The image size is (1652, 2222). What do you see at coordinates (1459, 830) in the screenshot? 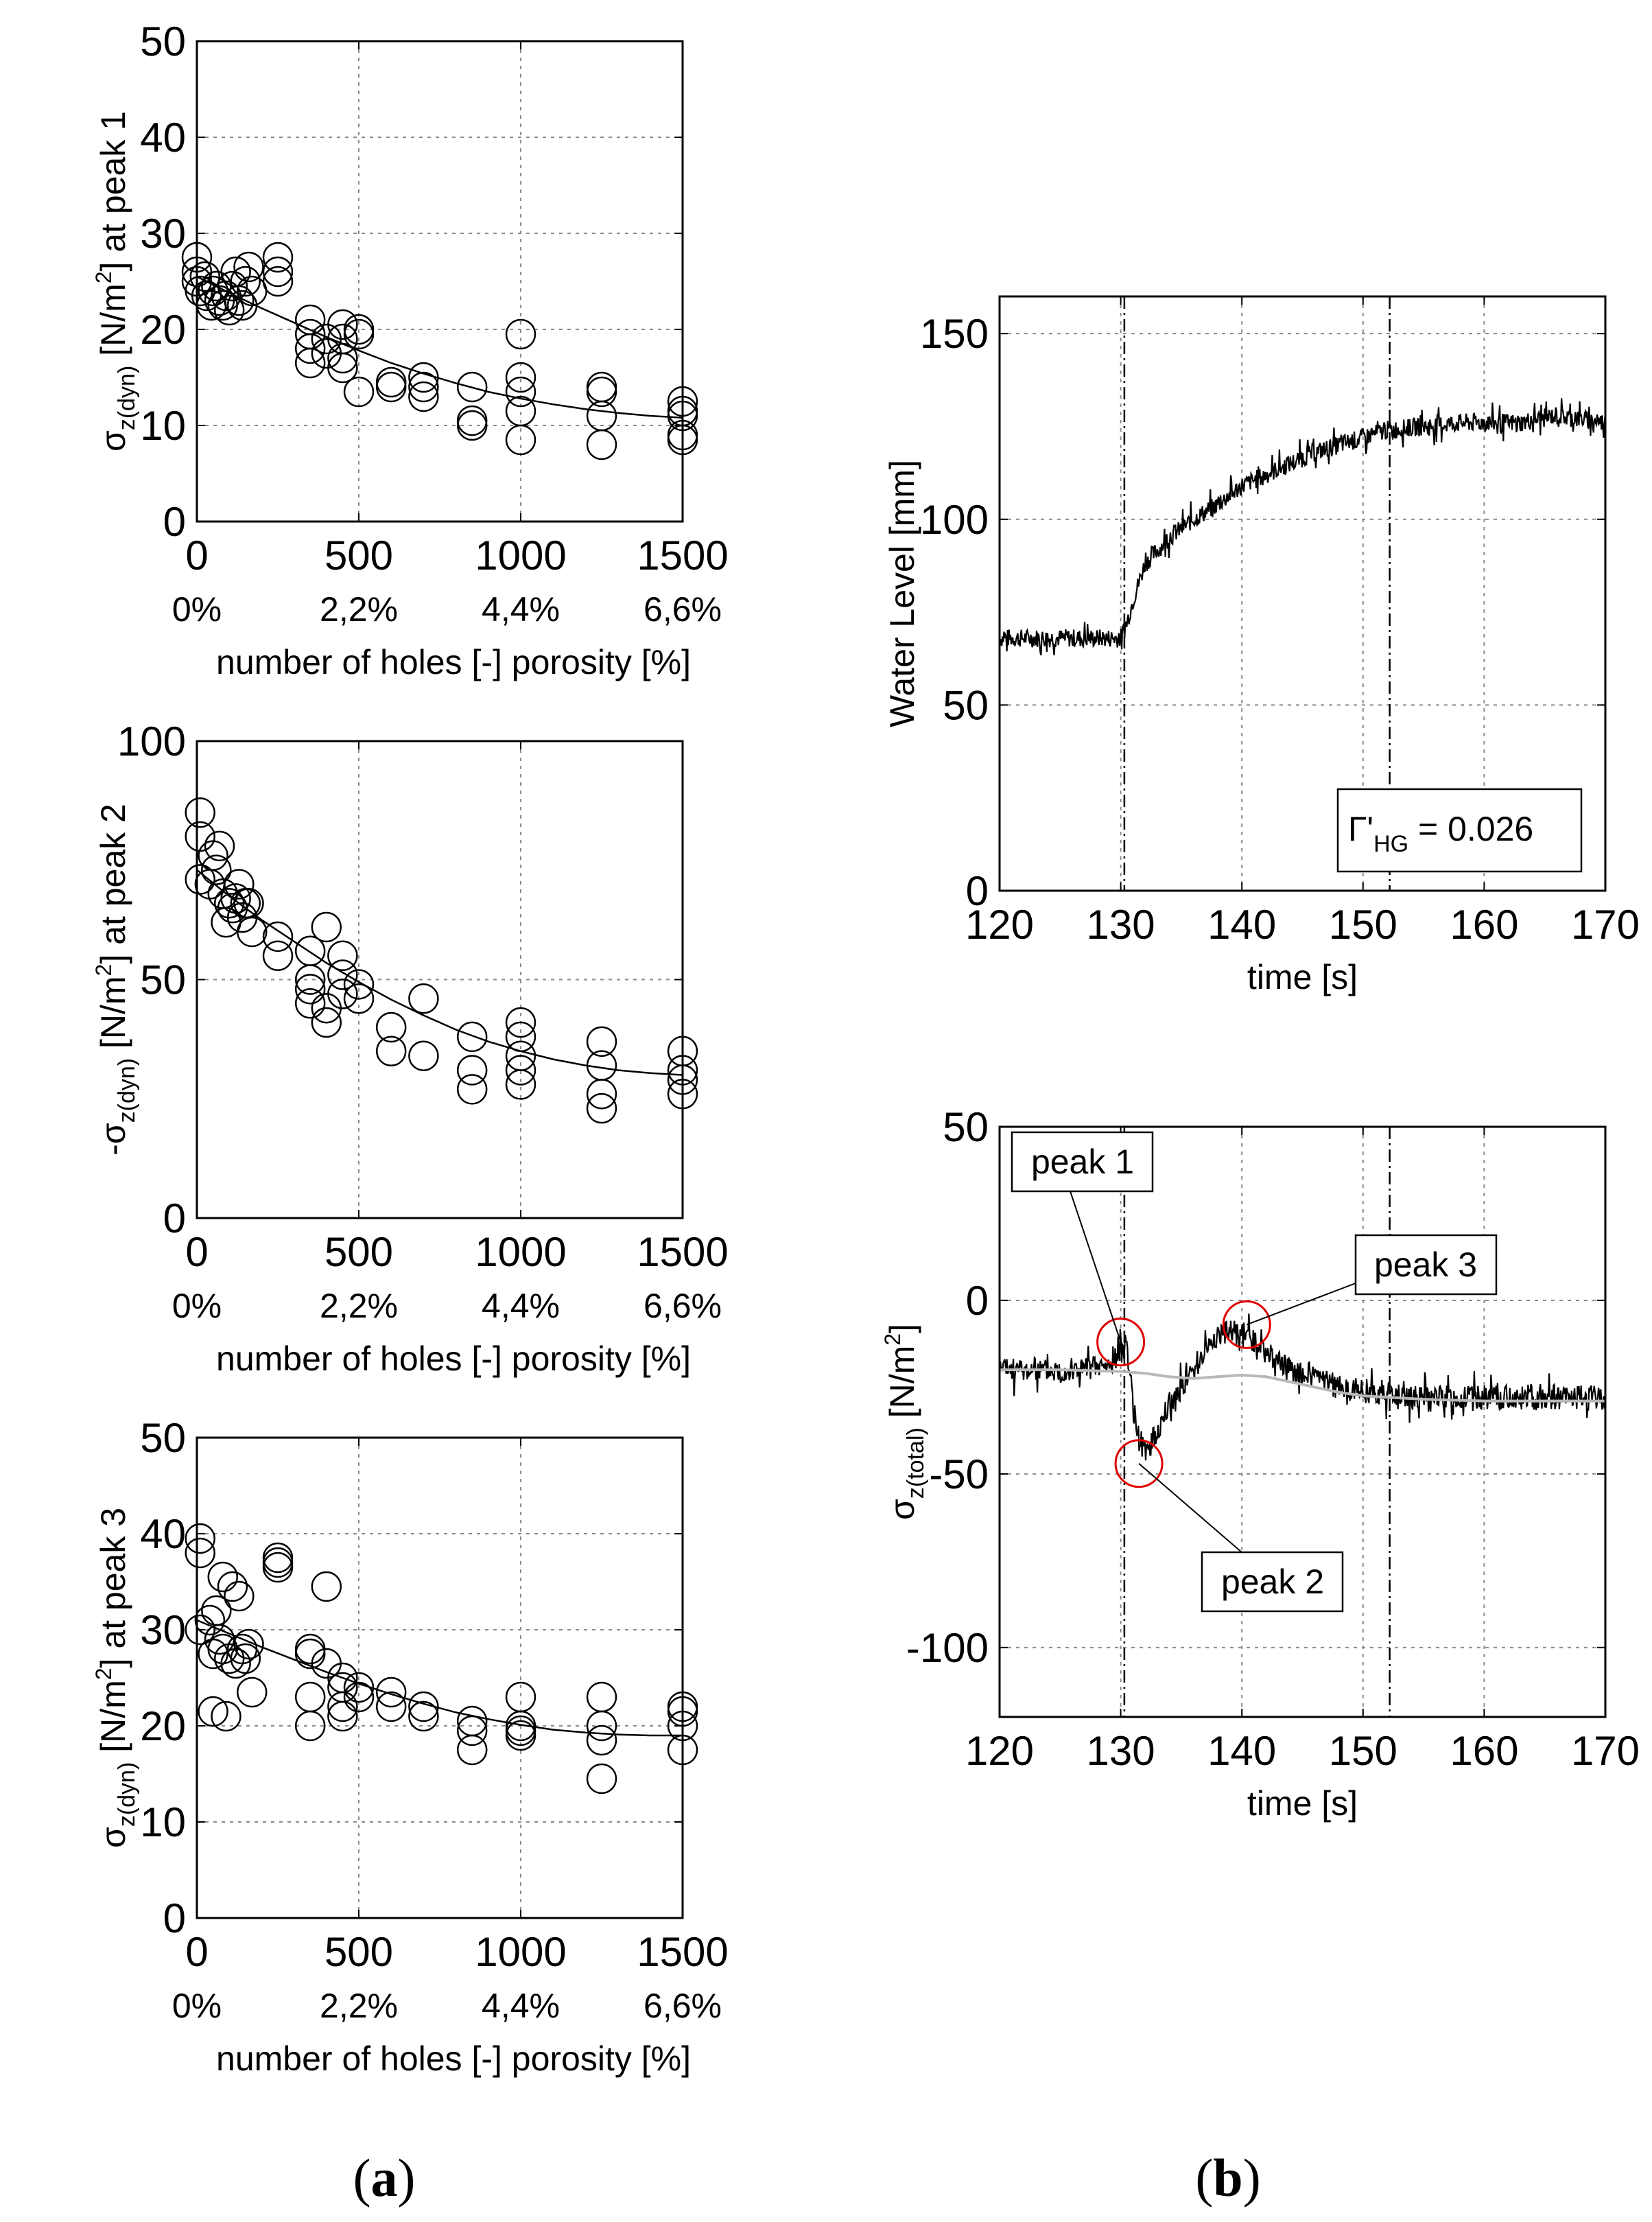
I see `legend-box` at bounding box center [1459, 830].